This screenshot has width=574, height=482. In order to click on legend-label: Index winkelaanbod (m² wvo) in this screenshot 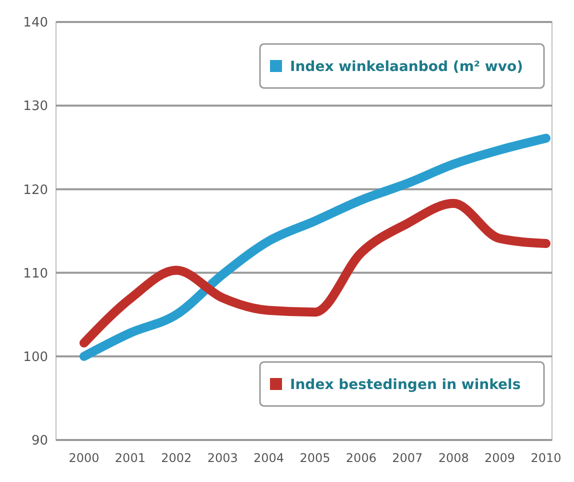, I will do `click(406, 67)`.